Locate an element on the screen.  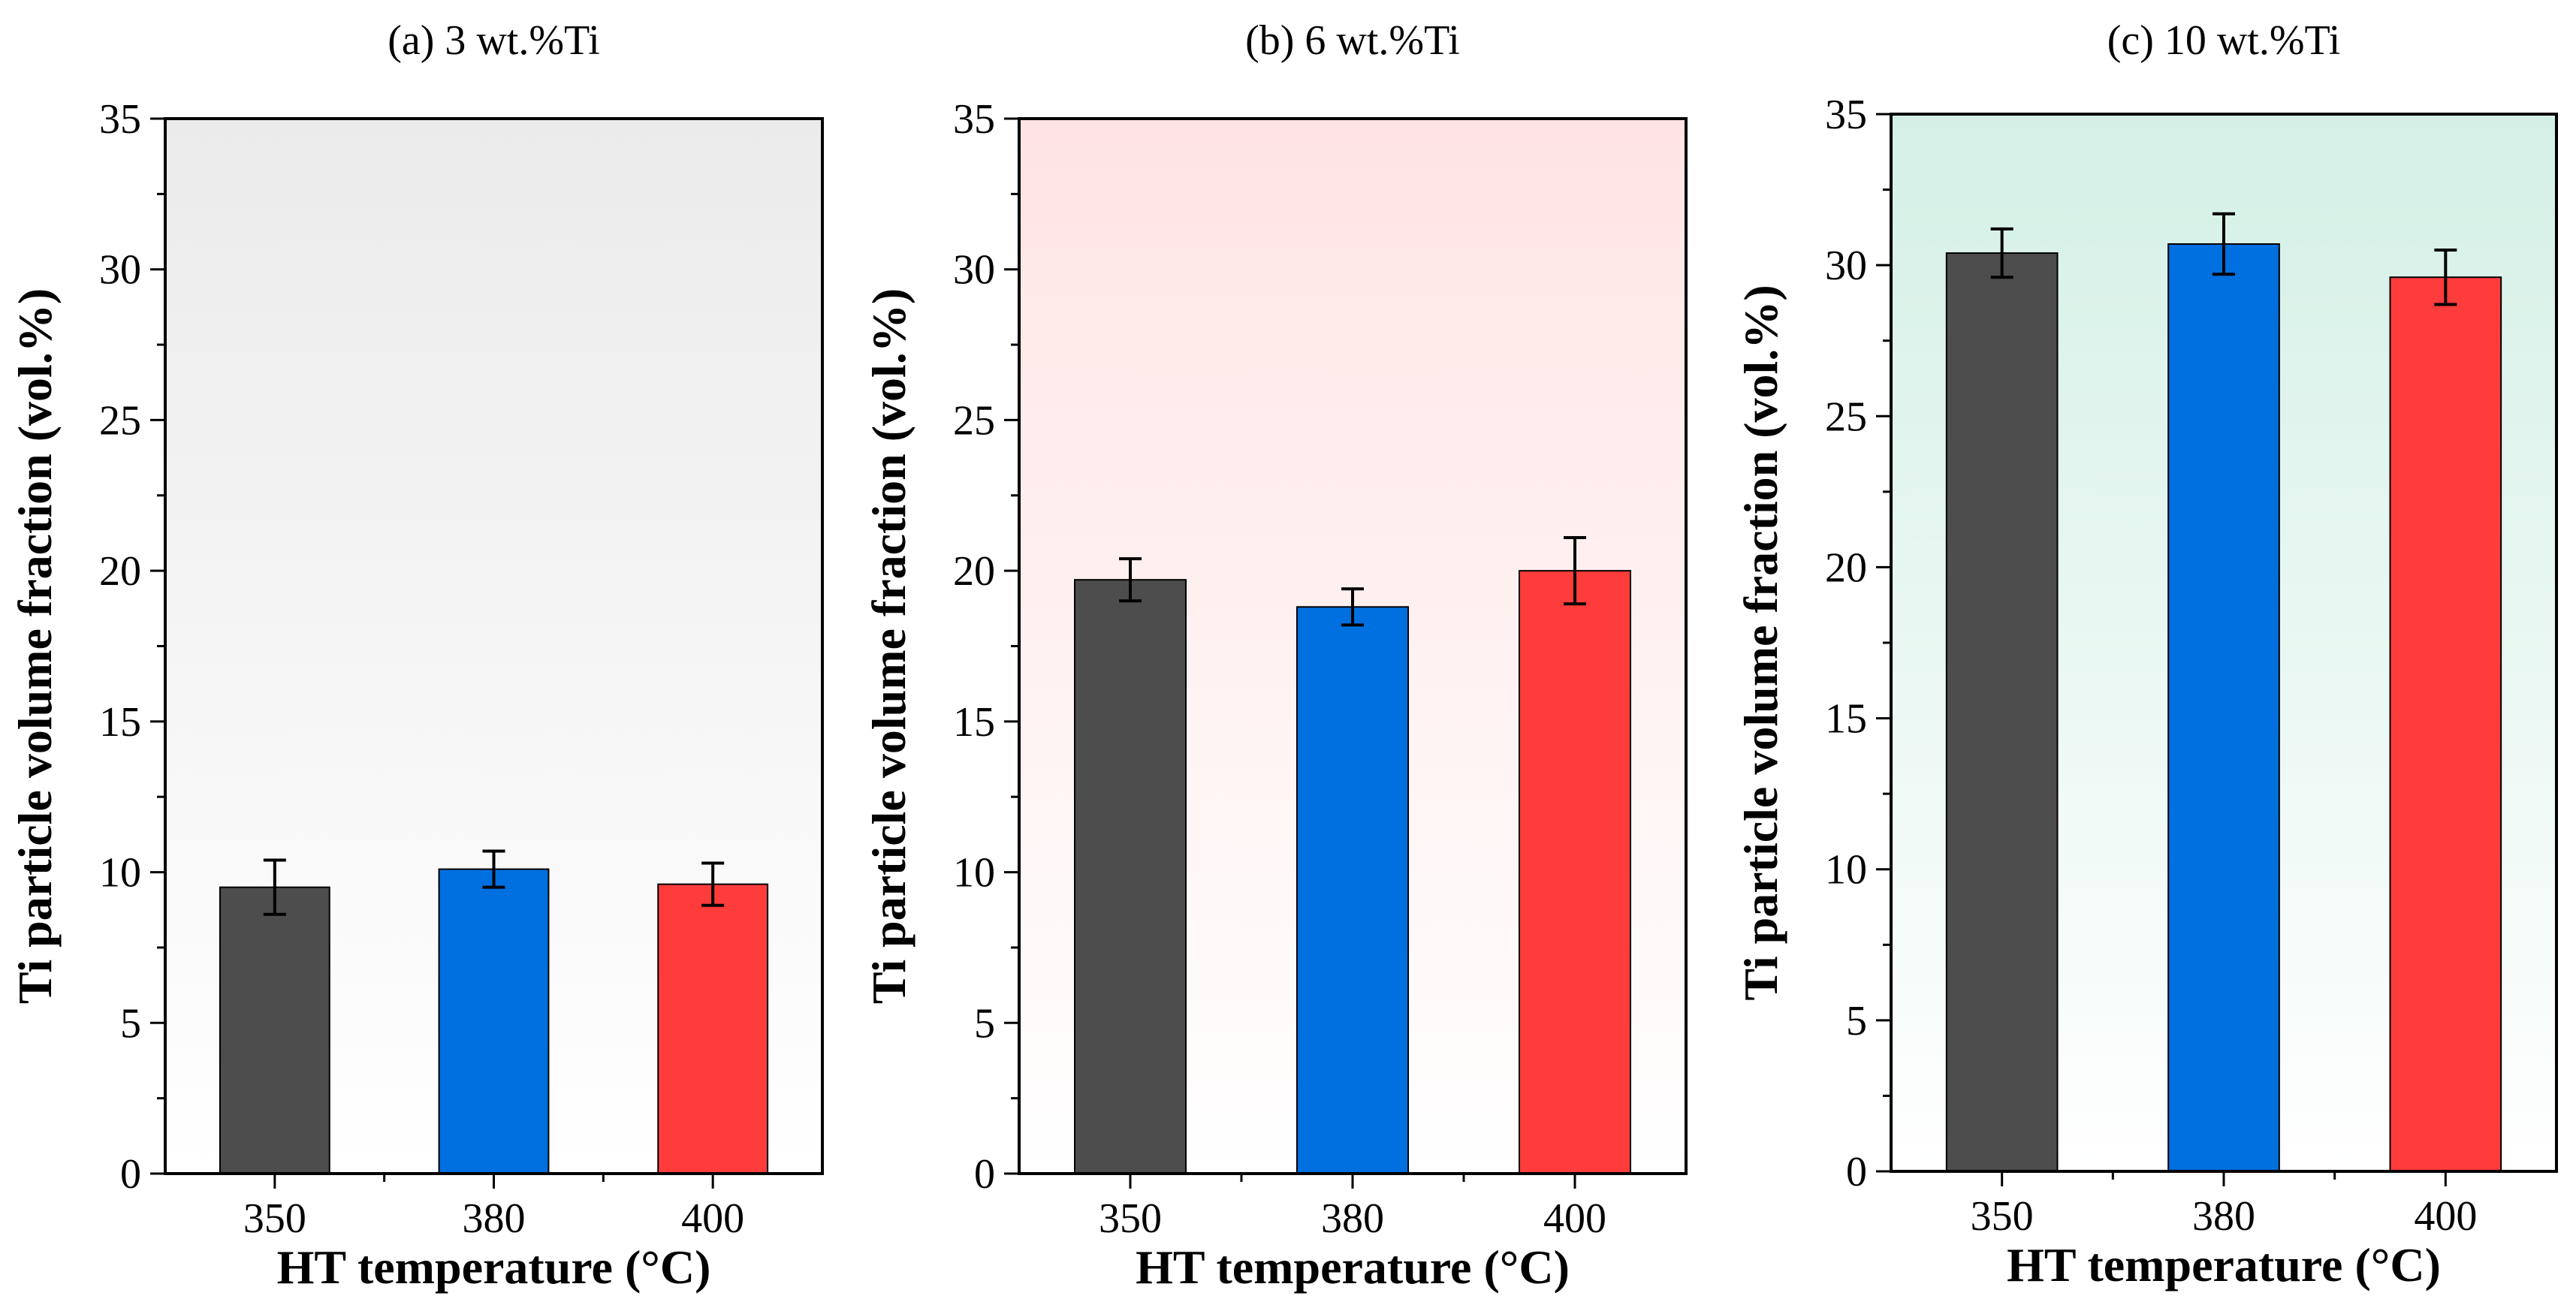
panel-title: (b) 6 wt.%Ti is located at coordinates (1352, 40).